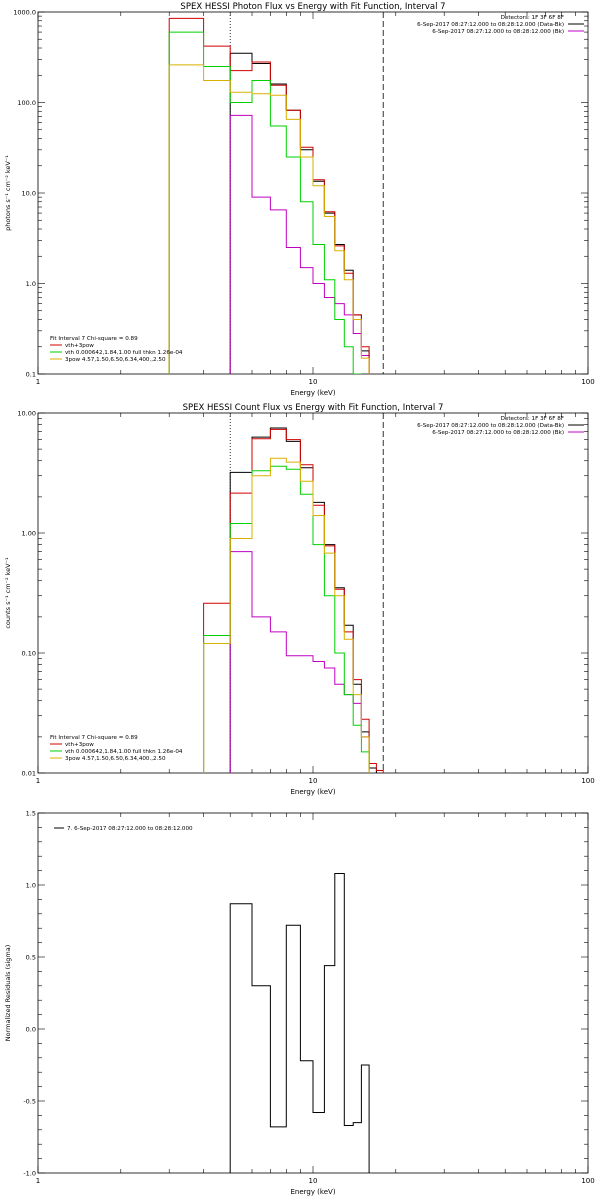 The width and height of the screenshot is (600, 1204). What do you see at coordinates (29, 1174) in the screenshot?
I see `y-tick-label: -1.0` at bounding box center [29, 1174].